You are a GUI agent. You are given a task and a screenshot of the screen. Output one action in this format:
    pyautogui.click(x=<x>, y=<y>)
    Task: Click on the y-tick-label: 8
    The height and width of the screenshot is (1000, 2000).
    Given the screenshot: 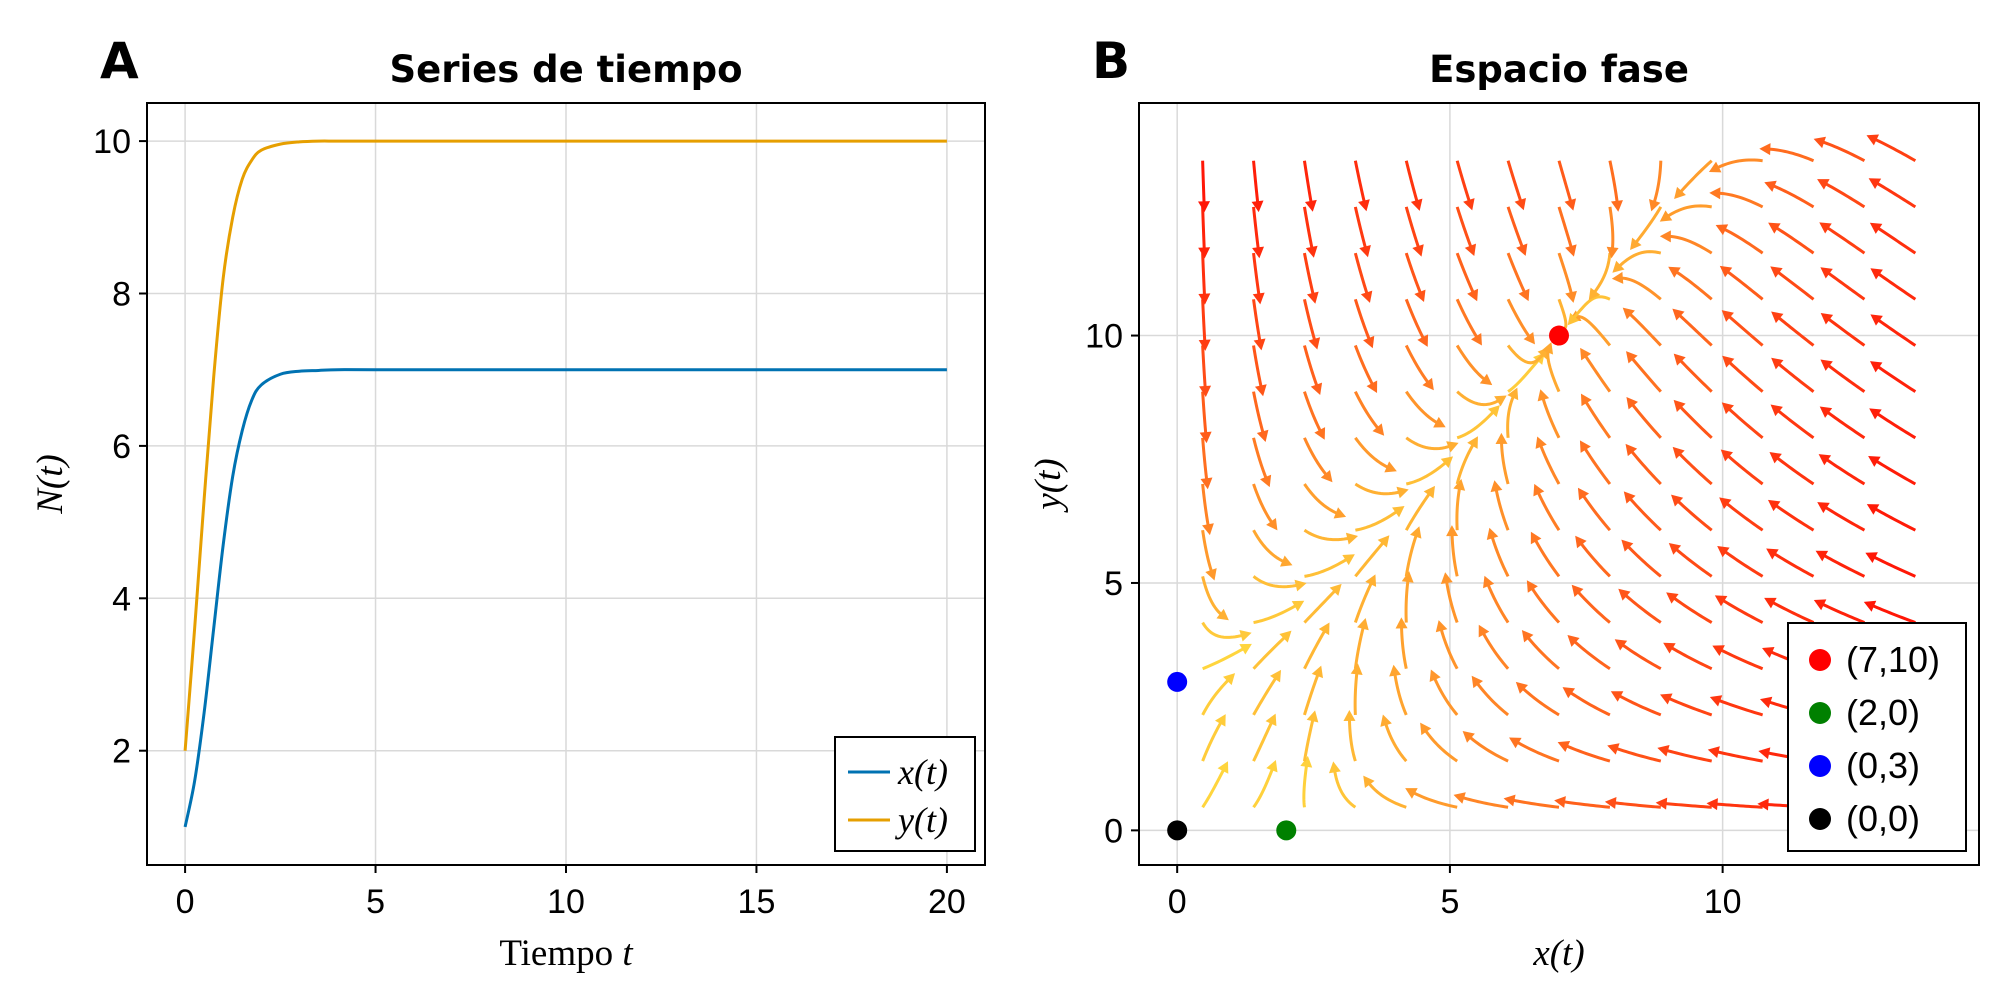 What is the action you would take?
    pyautogui.click(x=121, y=295)
    